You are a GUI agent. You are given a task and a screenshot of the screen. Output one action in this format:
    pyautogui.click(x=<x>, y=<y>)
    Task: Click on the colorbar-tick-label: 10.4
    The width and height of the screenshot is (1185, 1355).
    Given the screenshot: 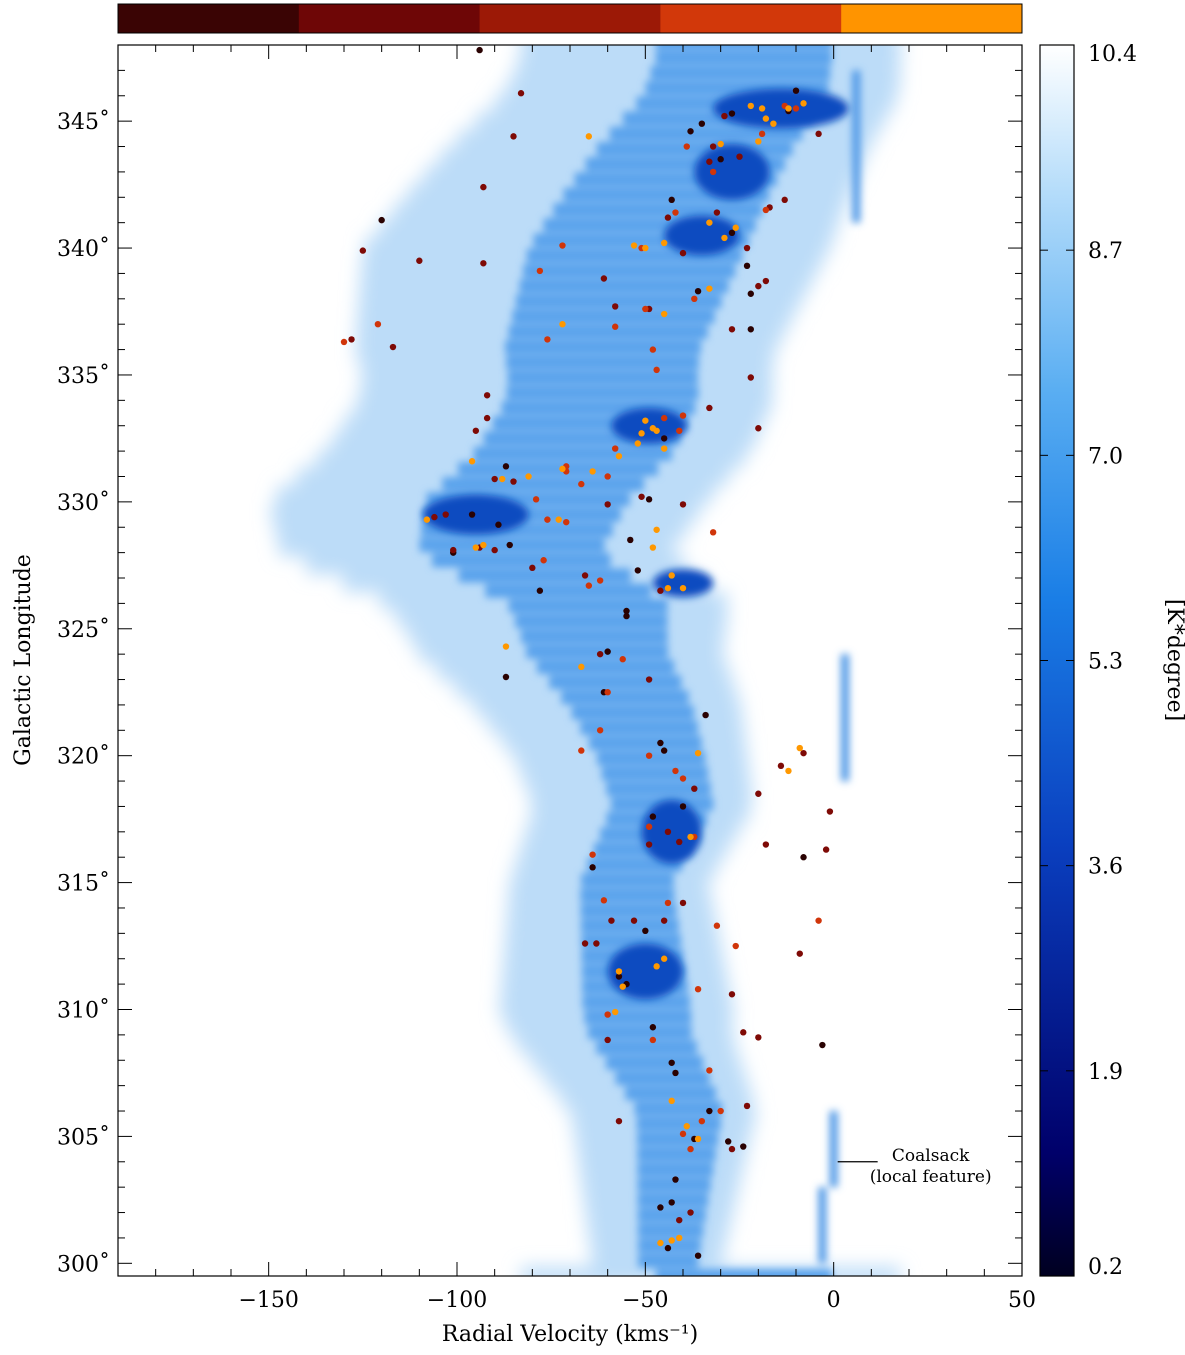 What is the action you would take?
    pyautogui.click(x=1112, y=54)
    